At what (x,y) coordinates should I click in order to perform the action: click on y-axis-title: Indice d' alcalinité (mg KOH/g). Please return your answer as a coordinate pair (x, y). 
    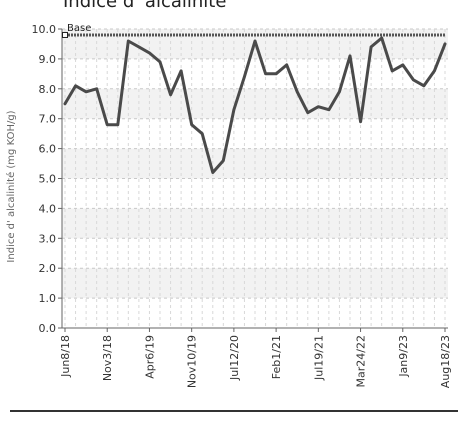
    Looking at the image, I should click on (11, 186).